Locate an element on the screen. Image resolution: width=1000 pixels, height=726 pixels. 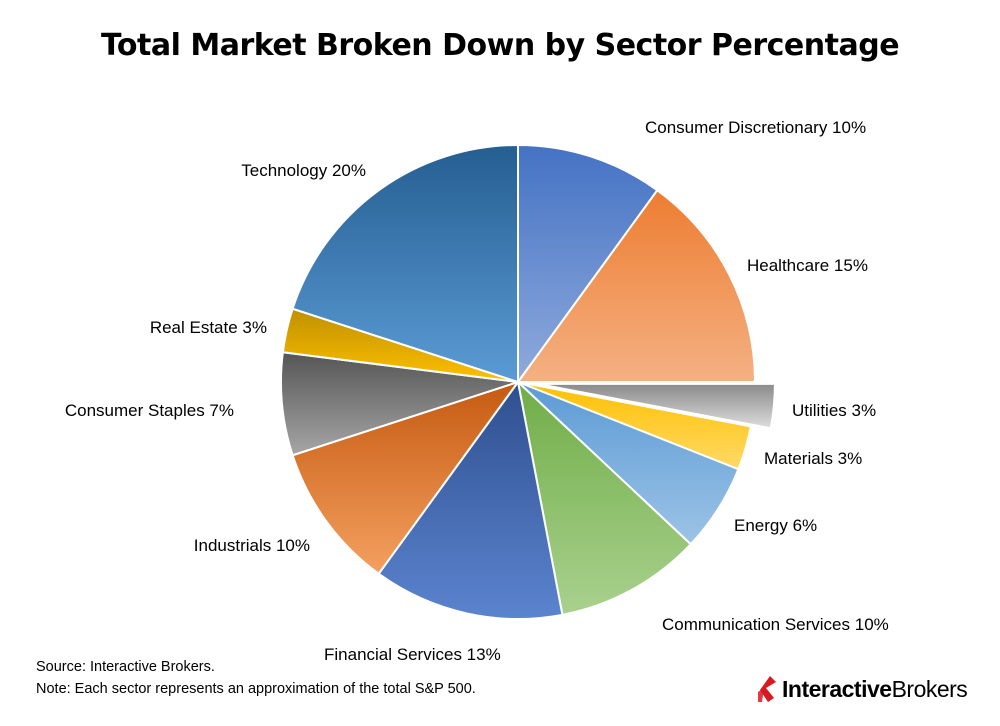
slice-label: Real Estate 3% is located at coordinates (208, 327).